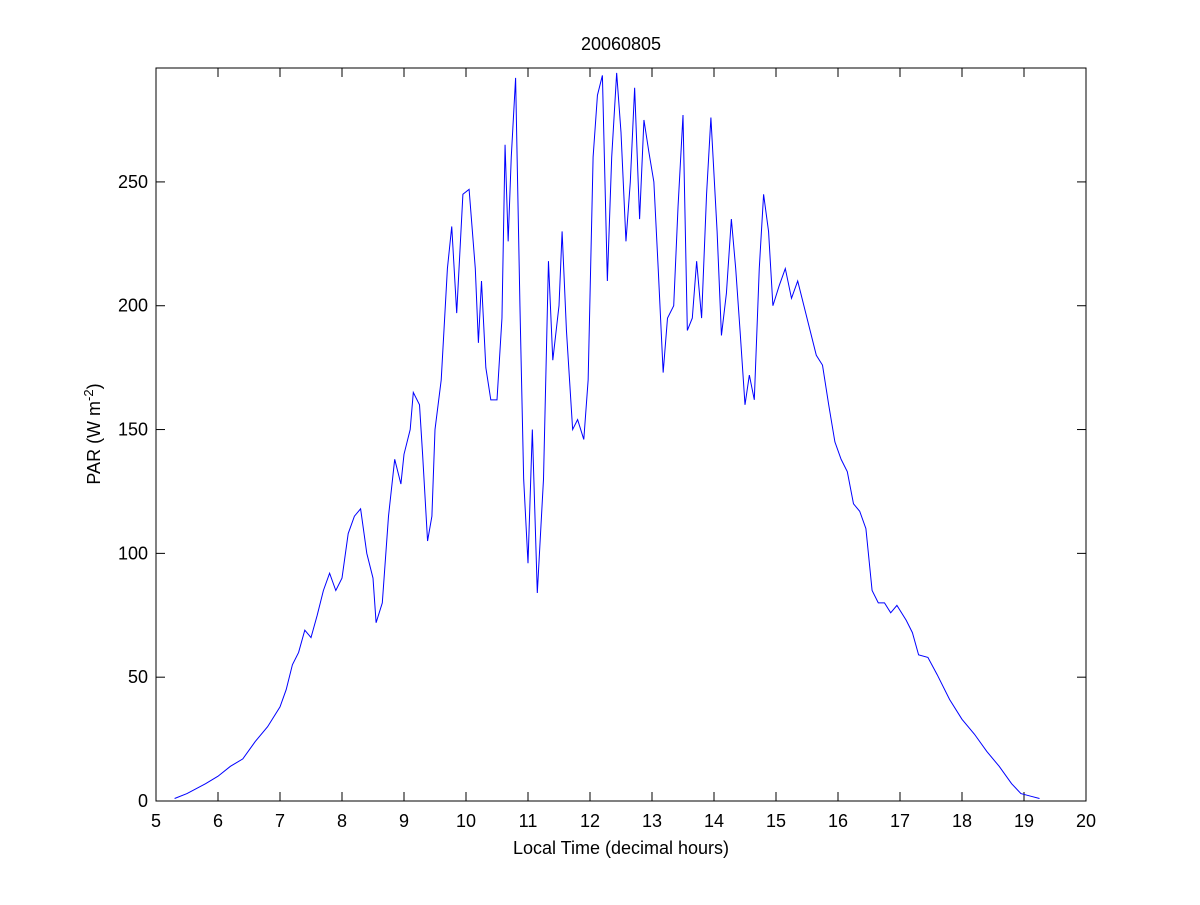 Image resolution: width=1200 pixels, height=905 pixels. I want to click on x-tick-label: 20, so click(1086, 821).